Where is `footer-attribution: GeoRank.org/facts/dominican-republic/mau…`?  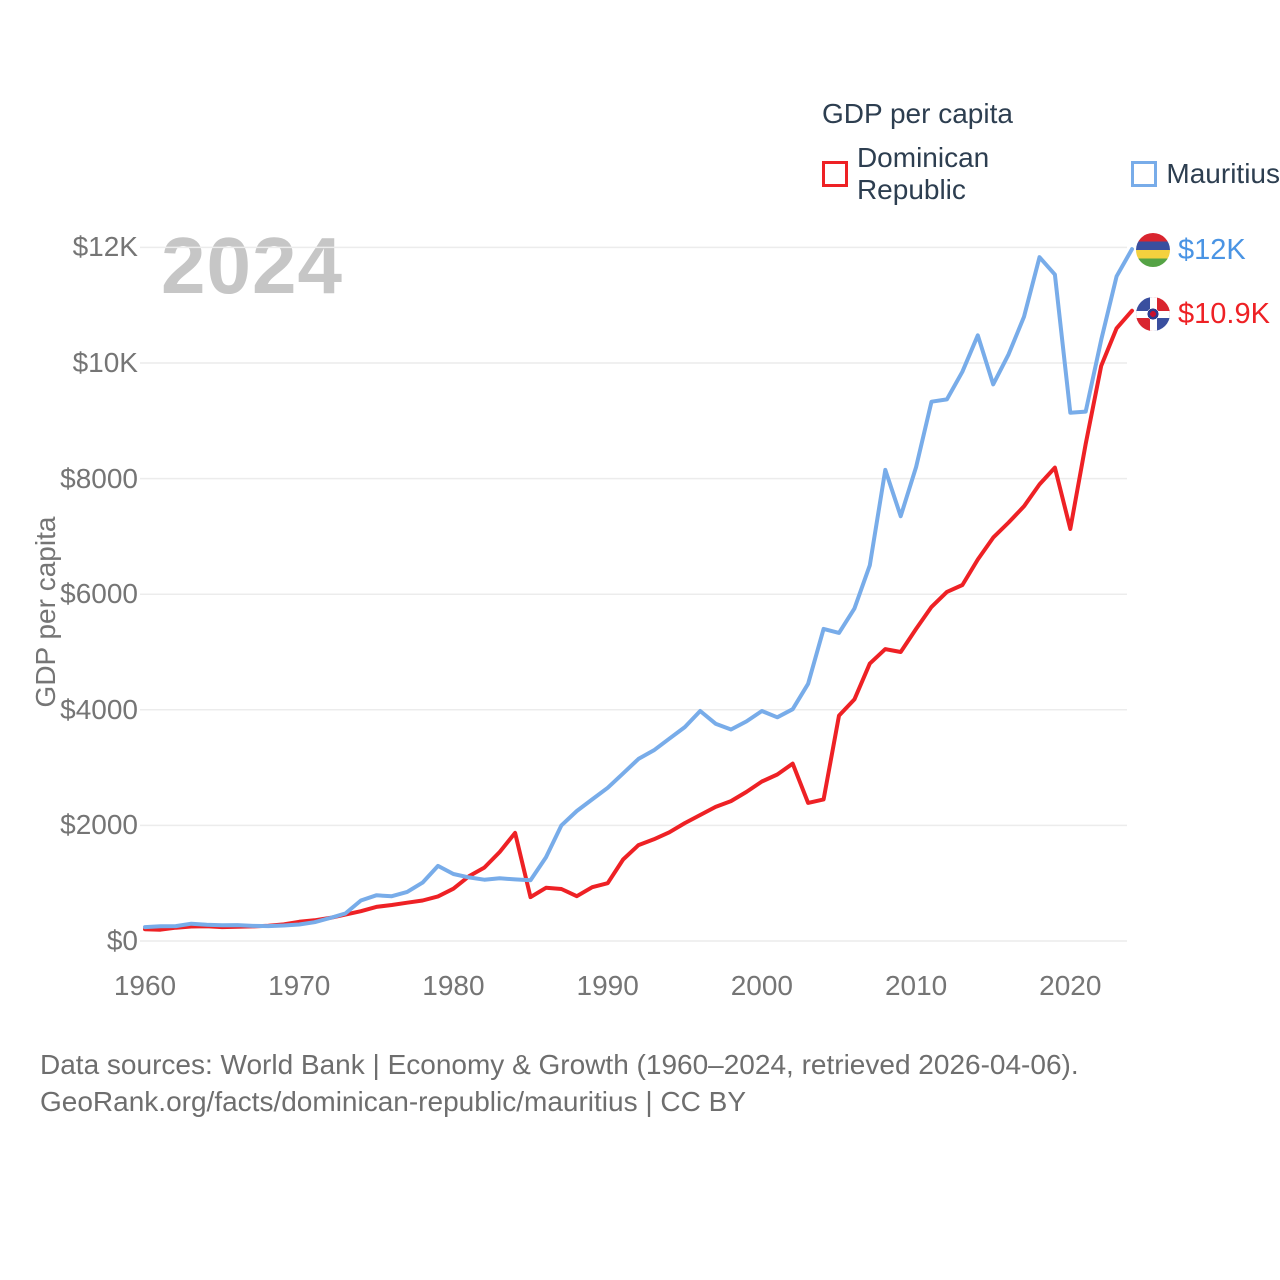 footer-attribution: GeoRank.org/facts/dominican-republic/mau… is located at coordinates (393, 1101).